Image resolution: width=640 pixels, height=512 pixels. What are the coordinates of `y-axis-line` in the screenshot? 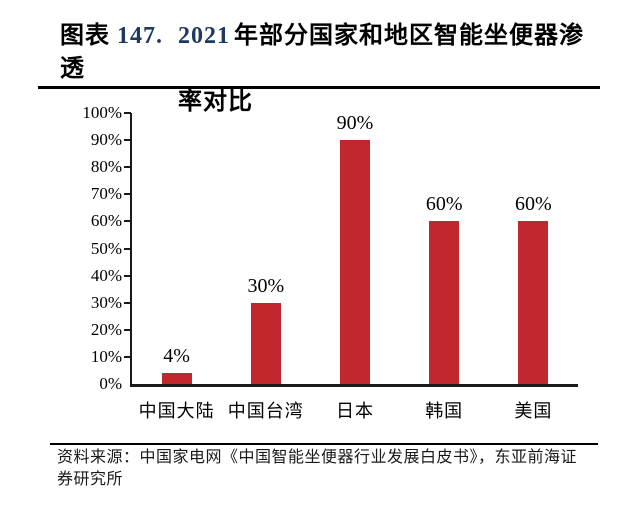 It's located at (131, 249).